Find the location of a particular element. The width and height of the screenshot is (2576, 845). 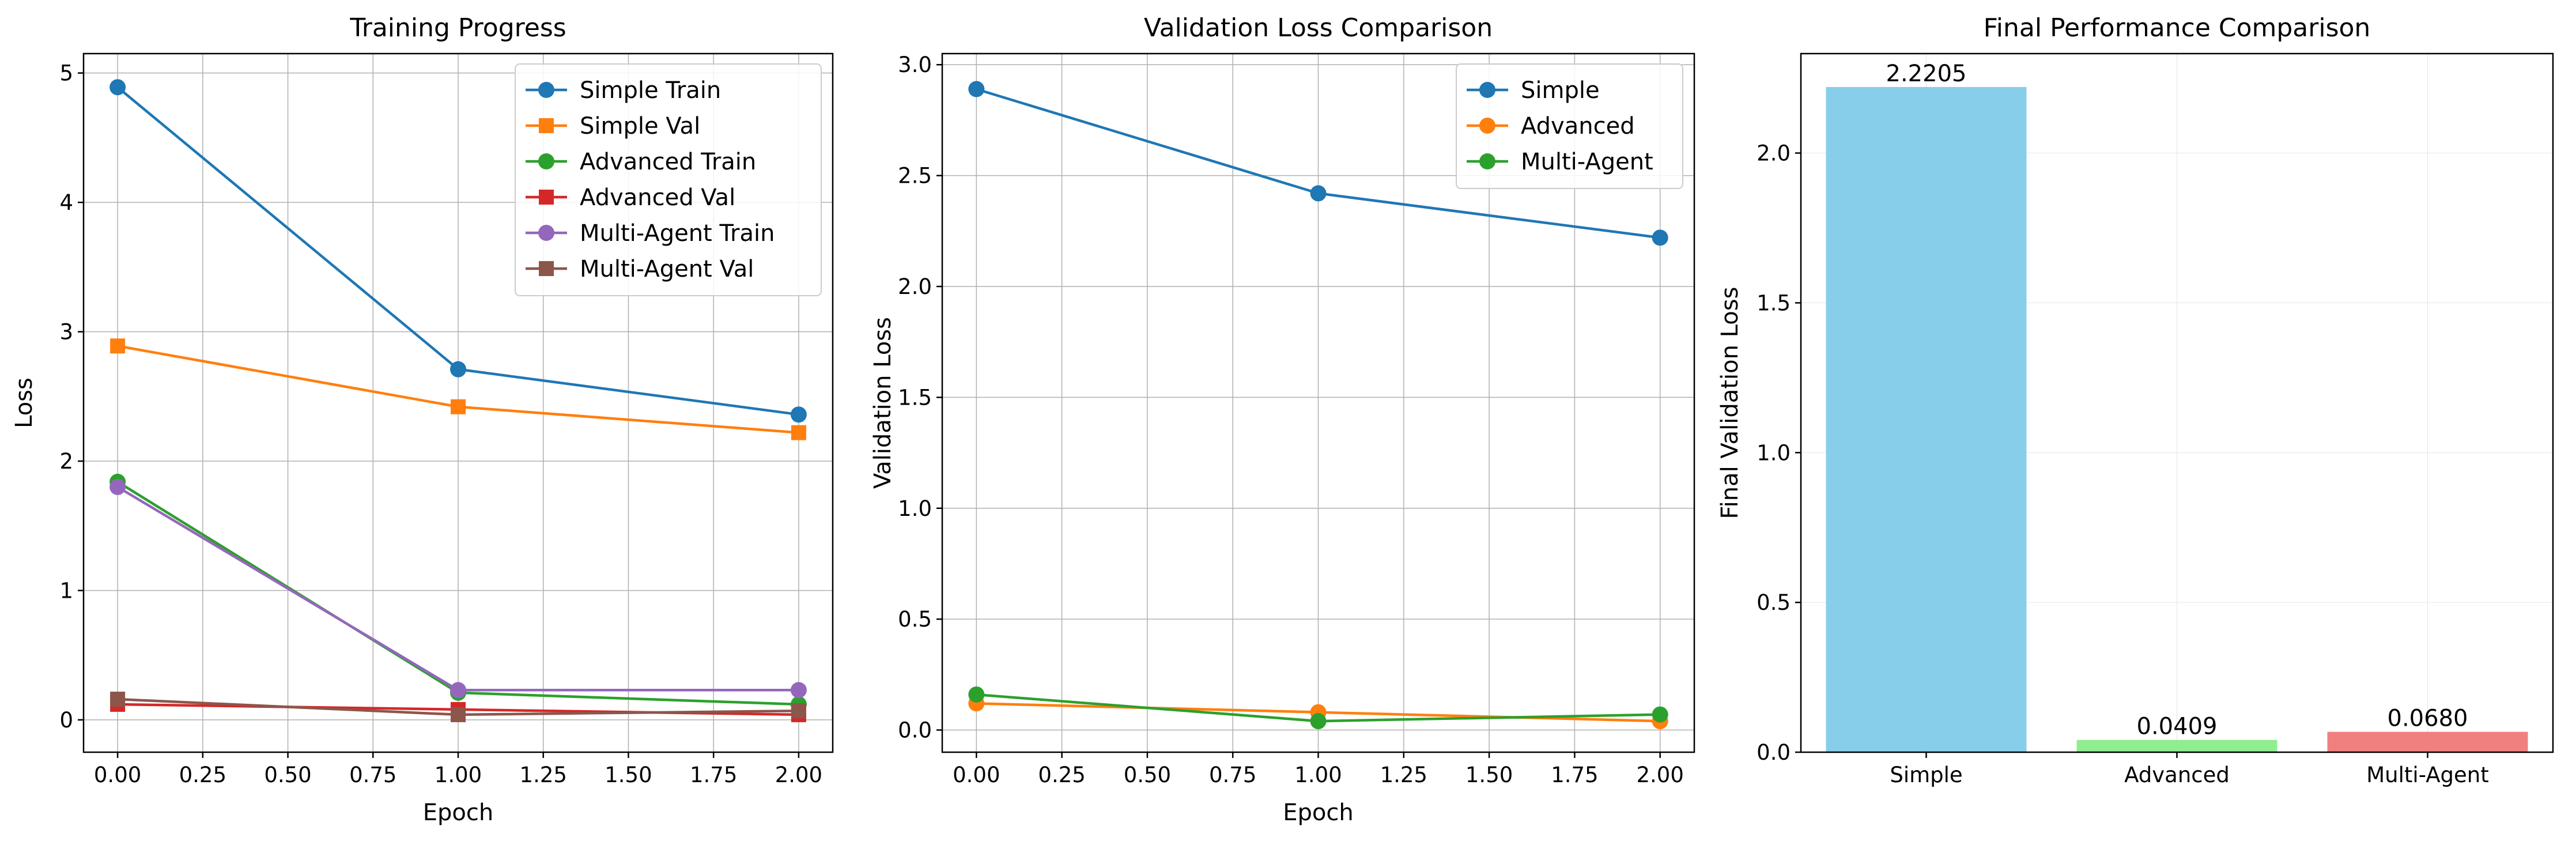

y-tick-label: 4 is located at coordinates (66, 202).